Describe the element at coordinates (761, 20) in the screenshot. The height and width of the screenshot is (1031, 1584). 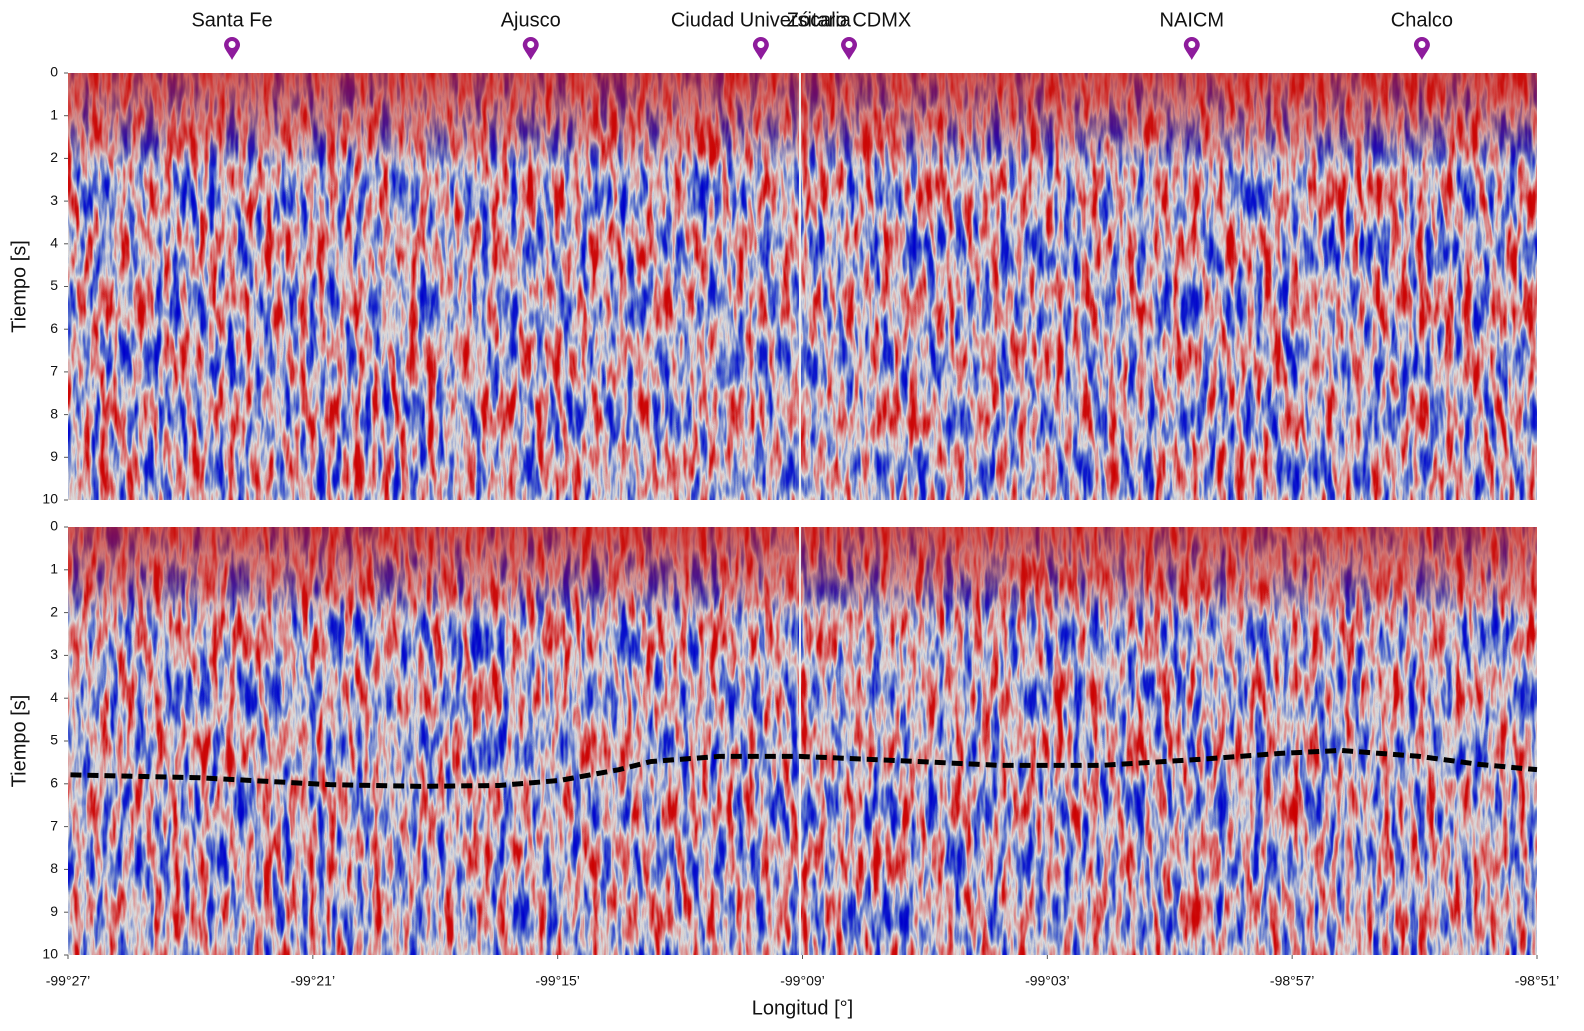
I see `station-label: Ciudad Universitaria` at that location.